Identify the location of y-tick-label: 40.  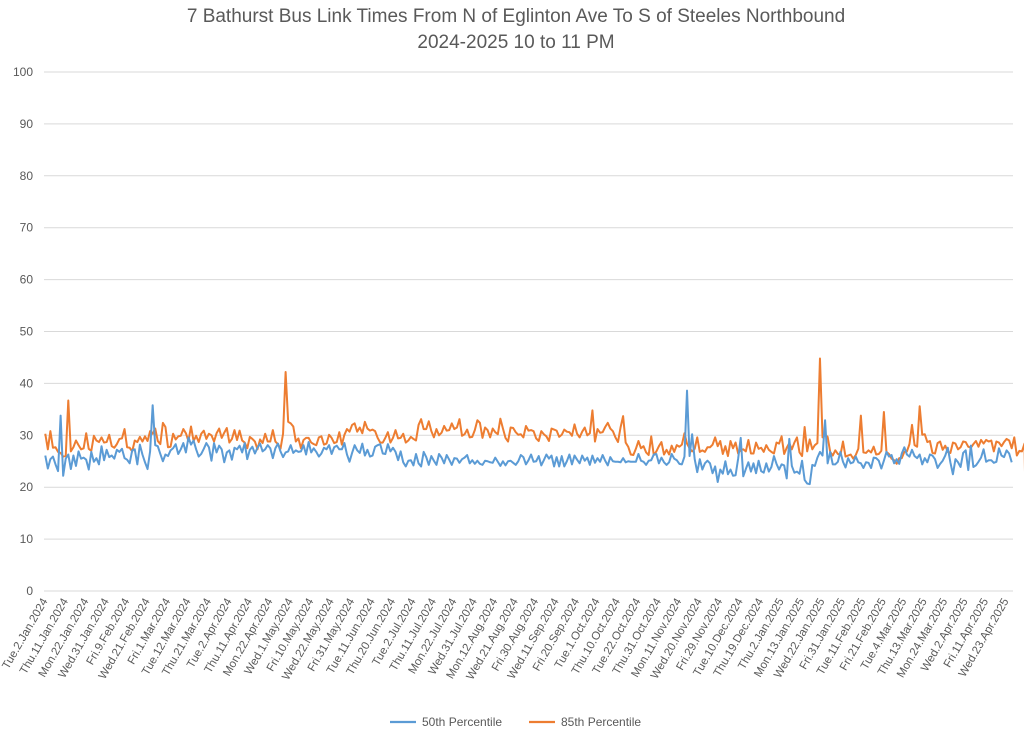
(27, 383).